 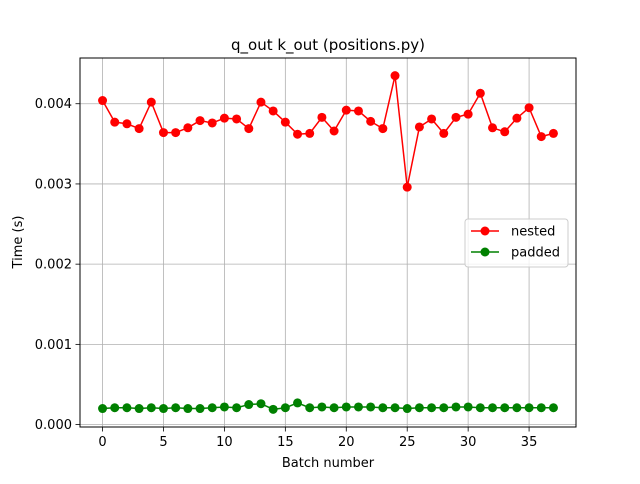 What do you see at coordinates (224, 442) in the screenshot?
I see `x-tick-label: 10` at bounding box center [224, 442].